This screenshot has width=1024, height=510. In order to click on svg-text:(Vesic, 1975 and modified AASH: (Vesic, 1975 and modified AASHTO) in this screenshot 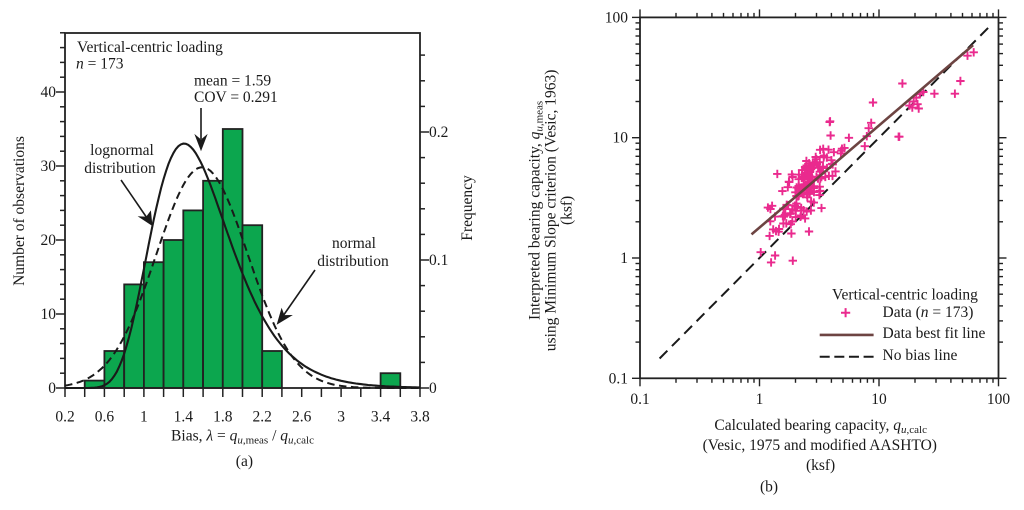, I will do `click(820, 445)`.